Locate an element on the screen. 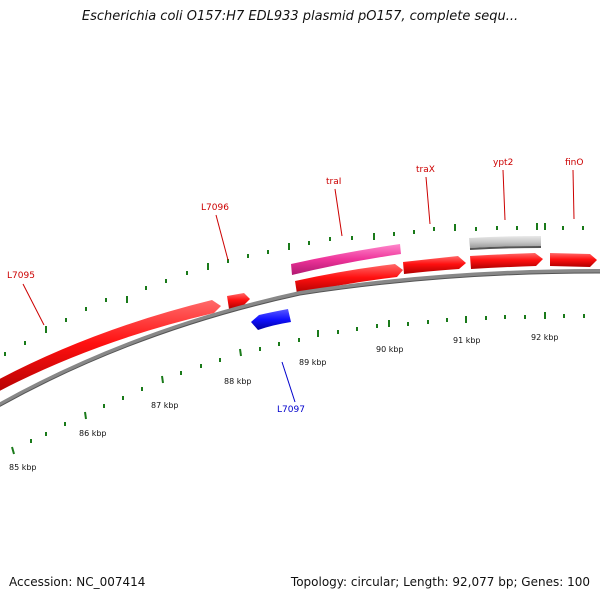 The image size is (600, 605). gene-label-l7095: L7095 is located at coordinates (21, 276).